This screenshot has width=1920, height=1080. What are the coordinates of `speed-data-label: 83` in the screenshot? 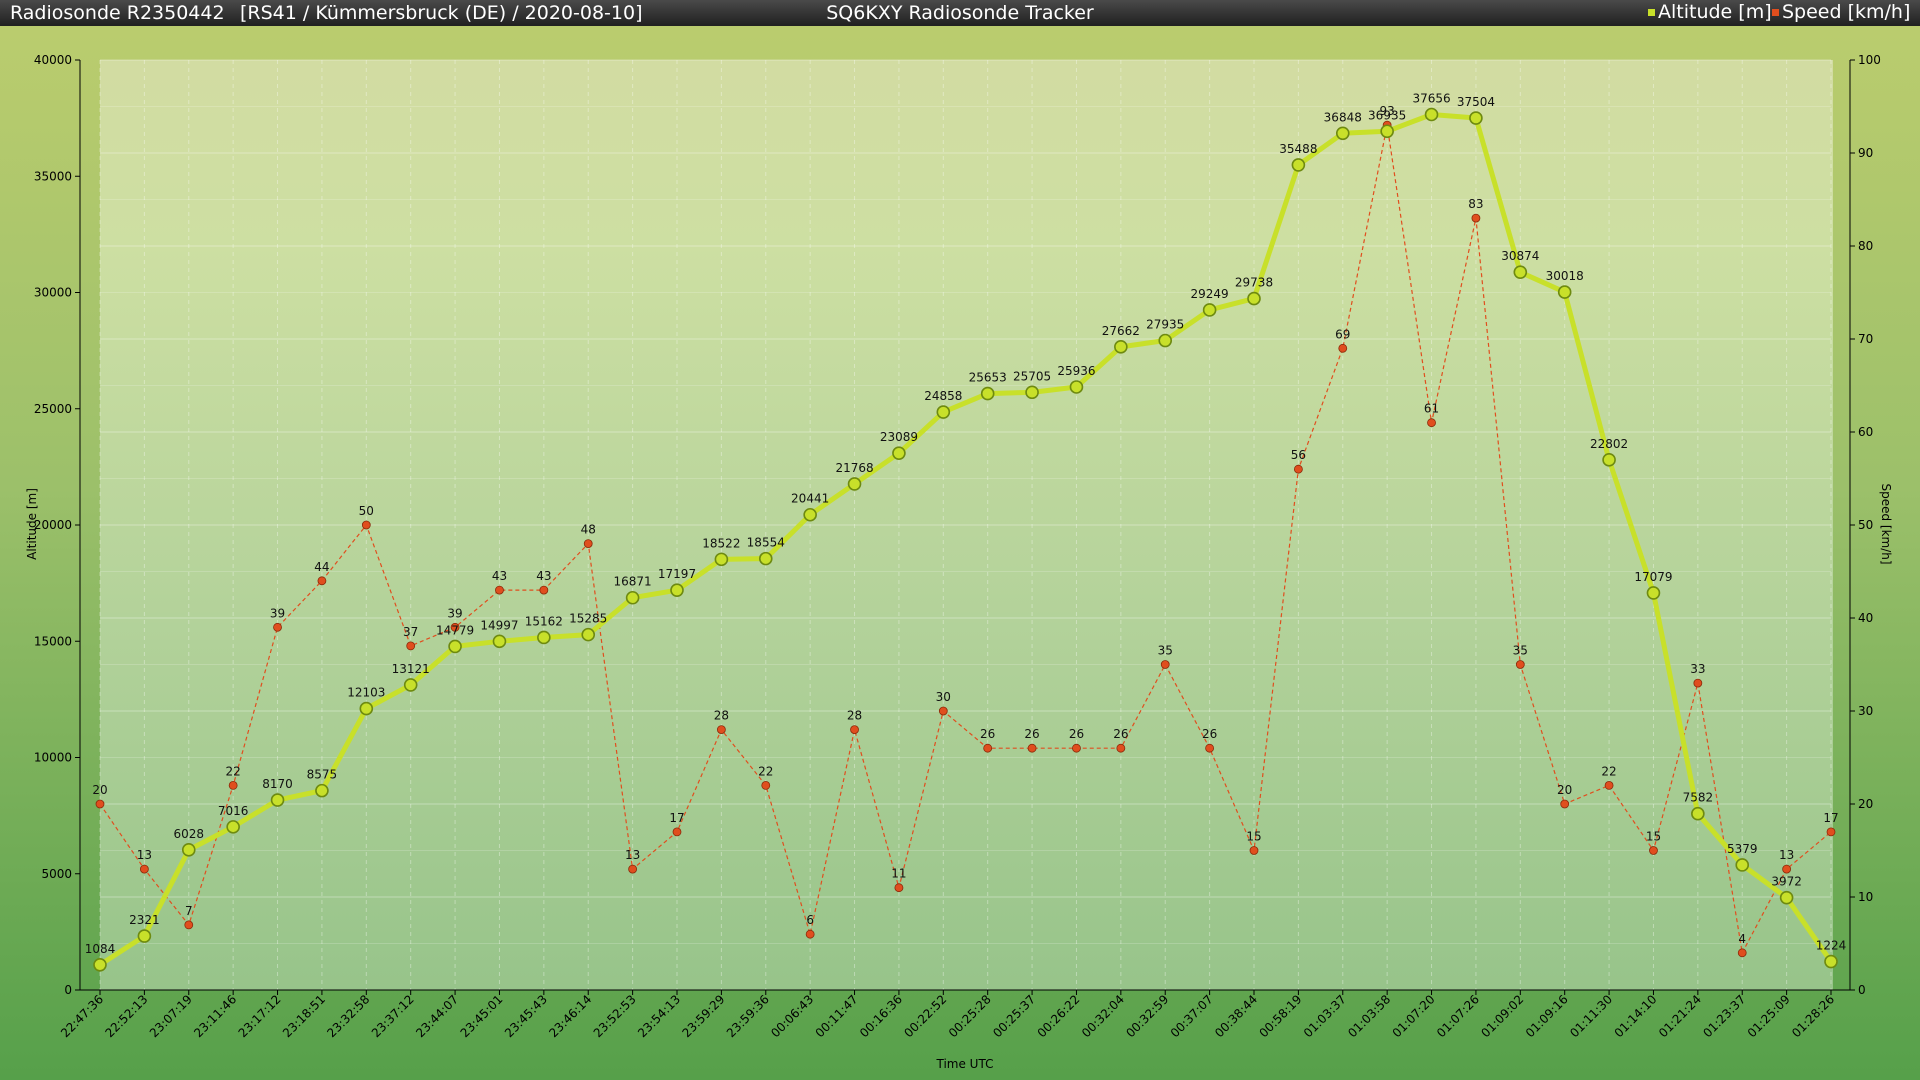 It's located at (1475, 204).